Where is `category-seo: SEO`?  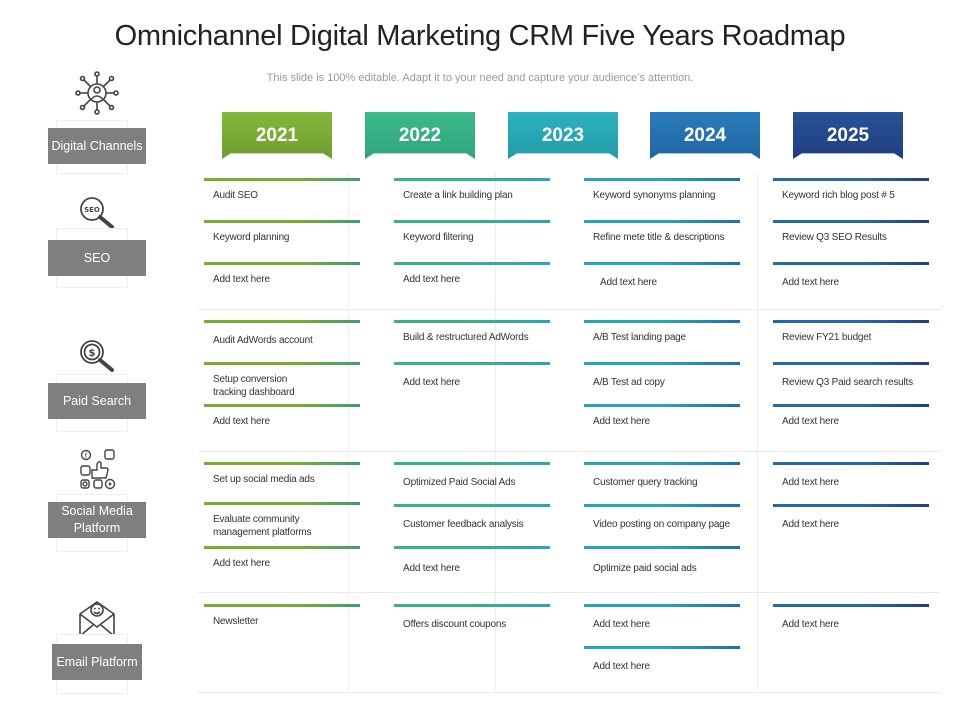 category-seo: SEO is located at coordinates (97, 258).